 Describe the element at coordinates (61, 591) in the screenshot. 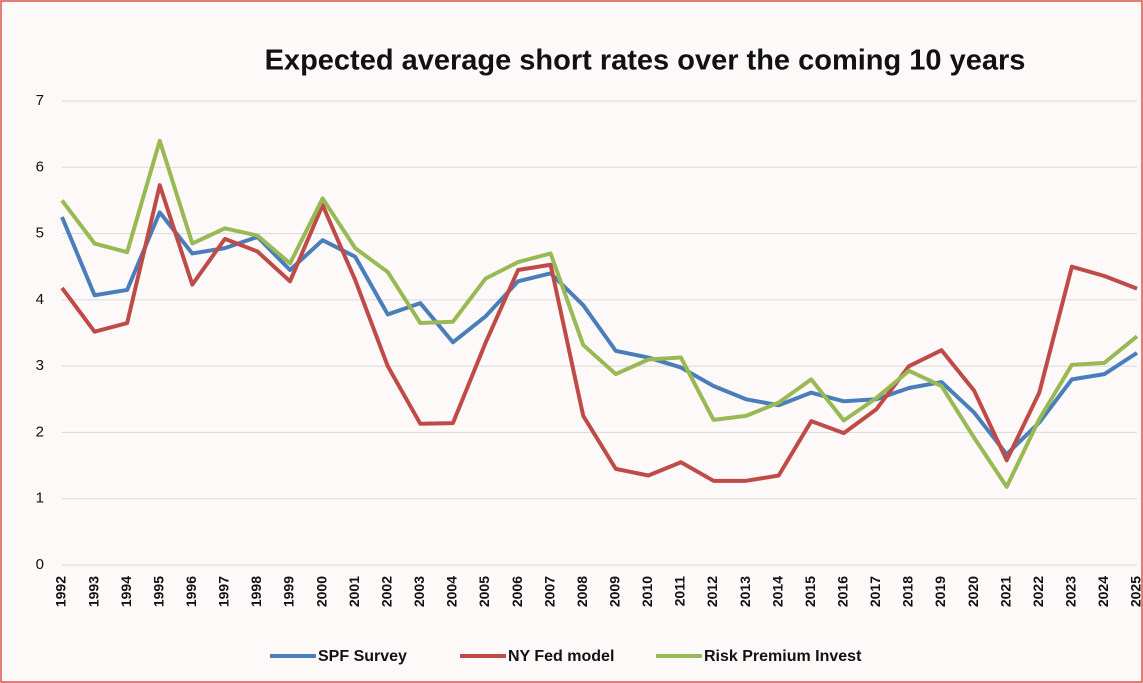

I see `x-tick-label: 1992` at that location.